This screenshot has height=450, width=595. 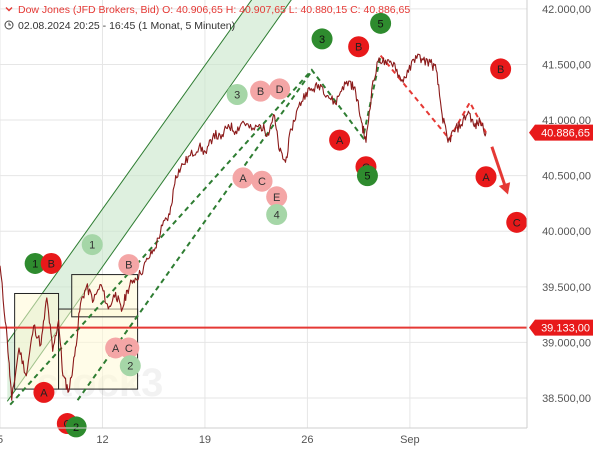 What do you see at coordinates (566, 288) in the screenshot?
I see `y-tick-label: 39.500,00` at bounding box center [566, 288].